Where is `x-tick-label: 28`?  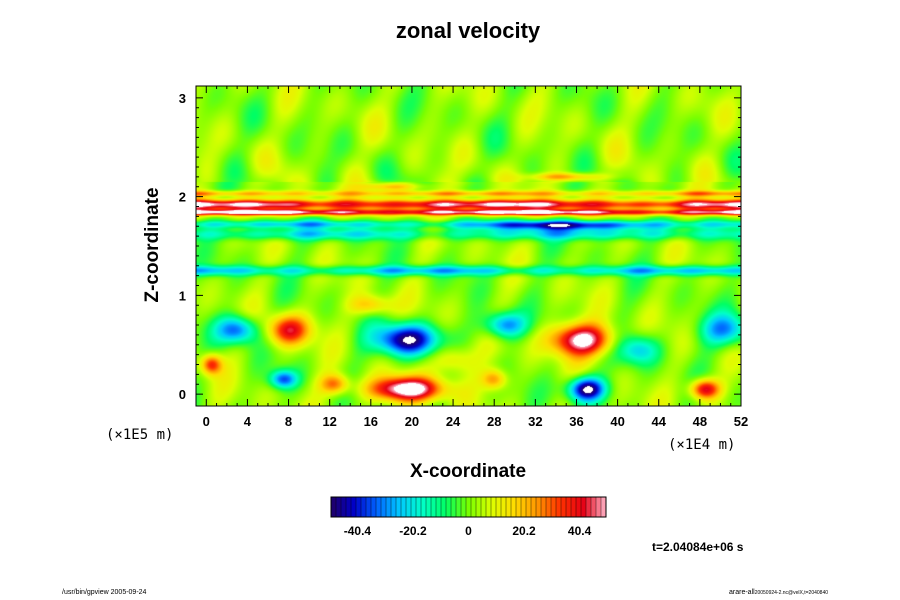
x-tick-label: 28 is located at coordinates (494, 421).